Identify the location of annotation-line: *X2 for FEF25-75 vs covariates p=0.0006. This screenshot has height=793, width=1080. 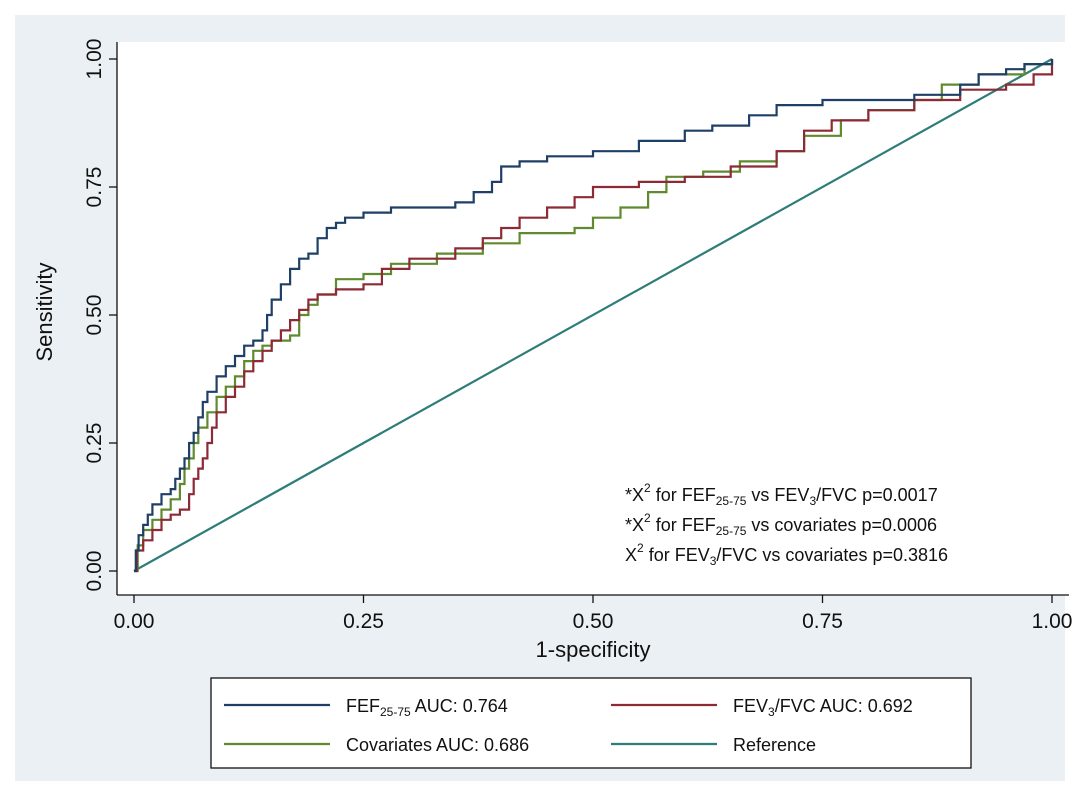
(781, 524).